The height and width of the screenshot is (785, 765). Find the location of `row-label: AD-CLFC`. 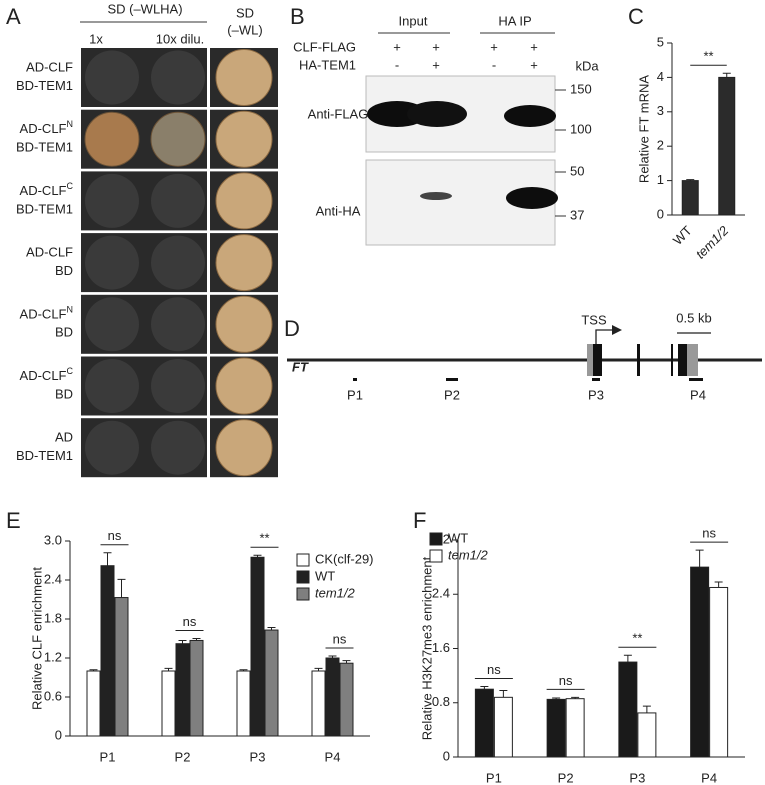

row-label: AD-CLFC is located at coordinates (47, 189).